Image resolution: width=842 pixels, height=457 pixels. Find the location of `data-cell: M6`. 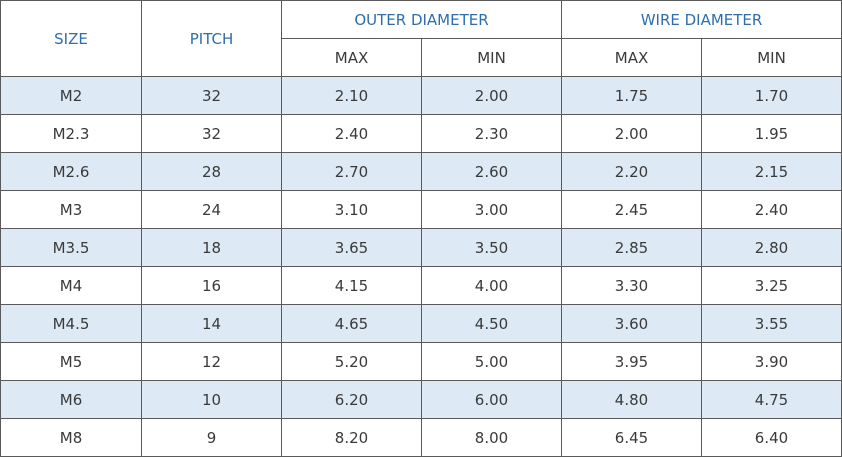

data-cell: M6 is located at coordinates (71, 399).